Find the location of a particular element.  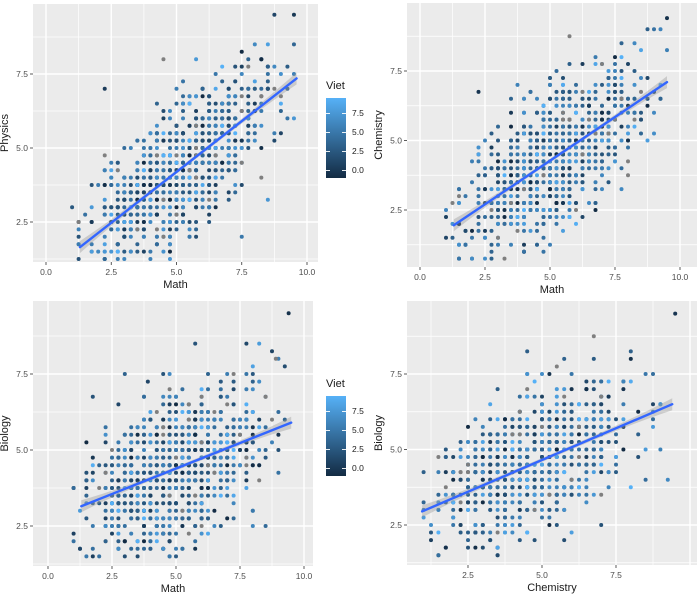

y-axis-title: Chemistry is located at coordinates (379, 135).